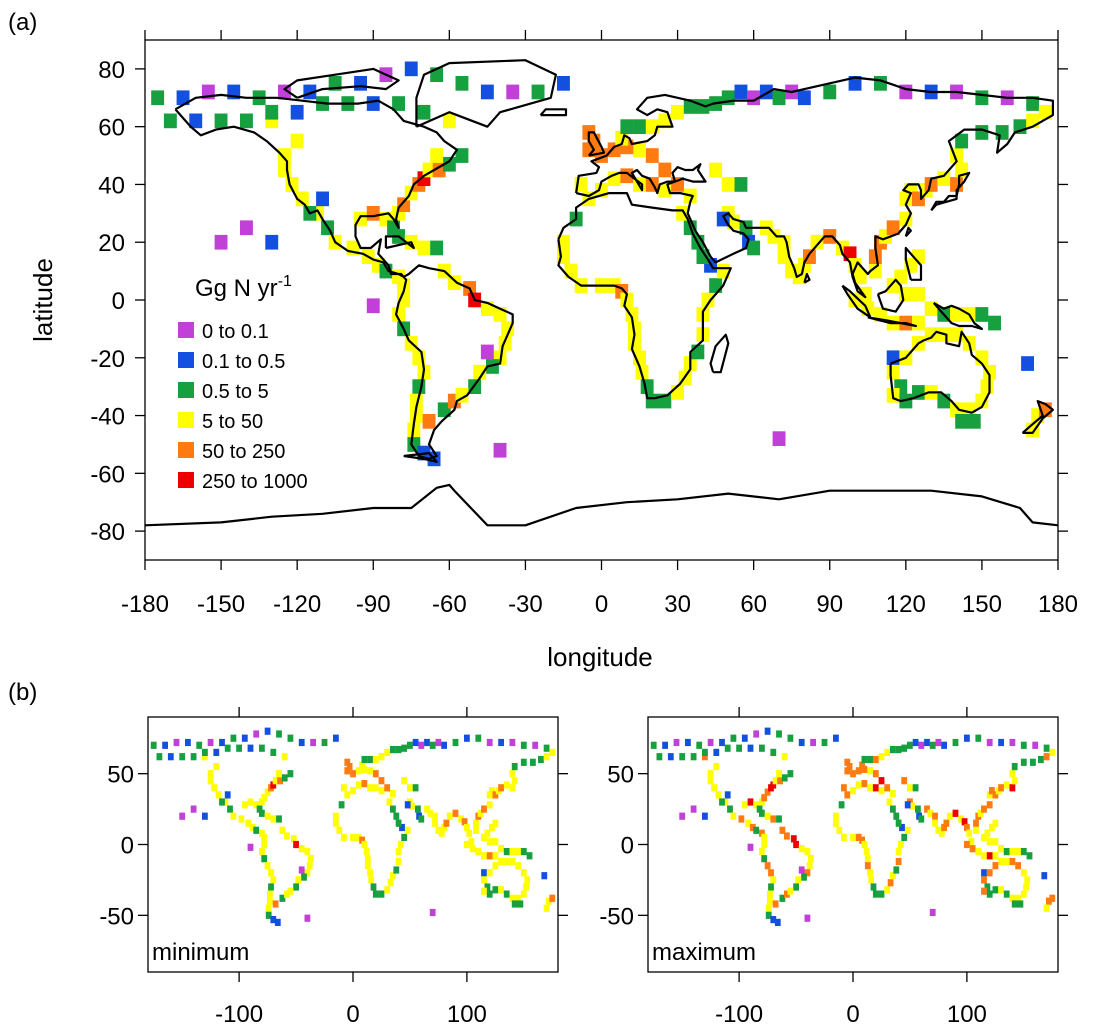 The image size is (1100, 1029). Describe the element at coordinates (107, 417) in the screenshot. I see `y-tick-label: -40` at that location.